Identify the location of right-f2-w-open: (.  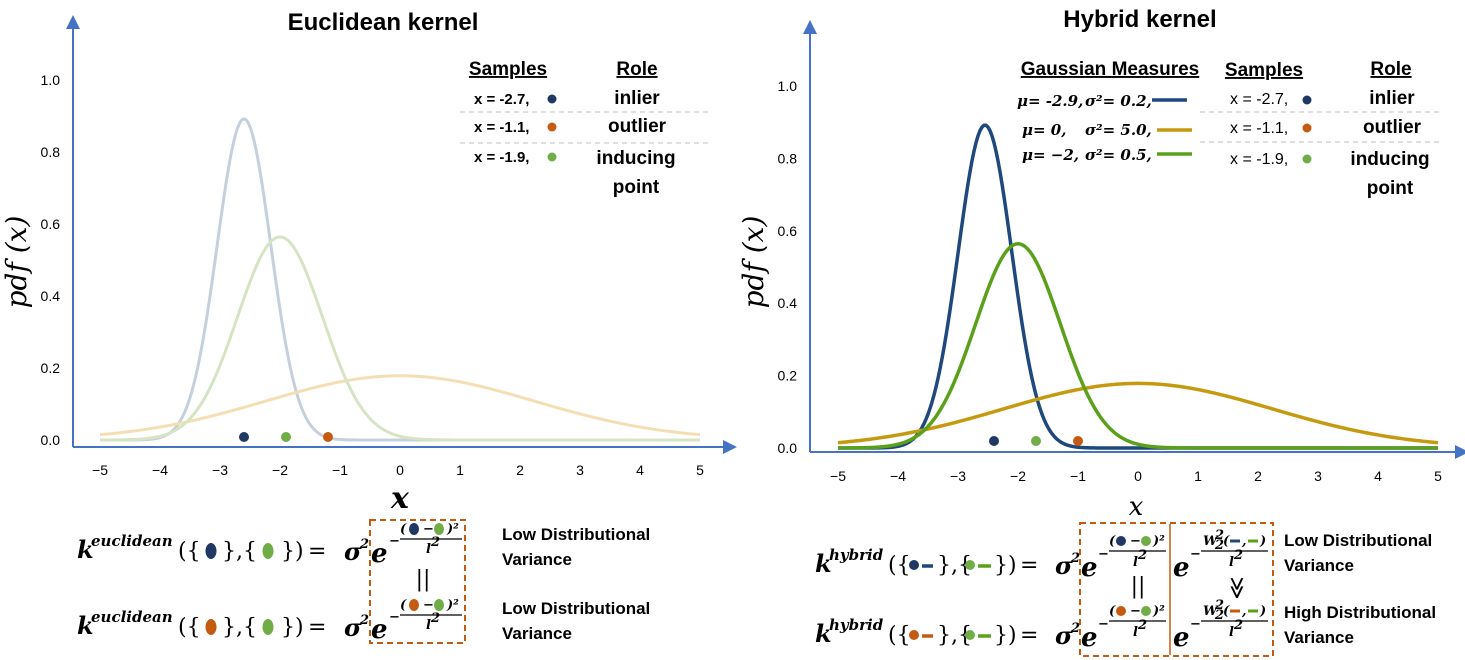
(1226, 611).